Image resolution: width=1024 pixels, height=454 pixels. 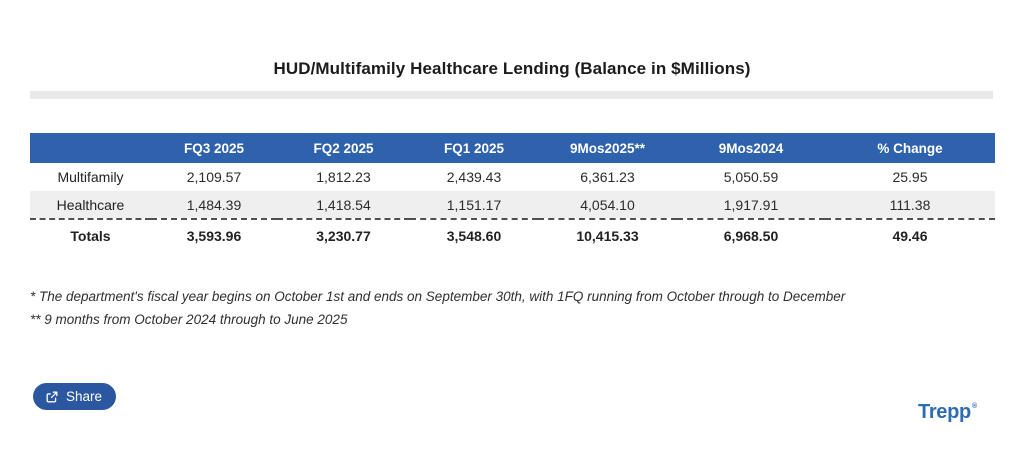 I want to click on table-cell: 10,415.33, so click(x=607, y=235).